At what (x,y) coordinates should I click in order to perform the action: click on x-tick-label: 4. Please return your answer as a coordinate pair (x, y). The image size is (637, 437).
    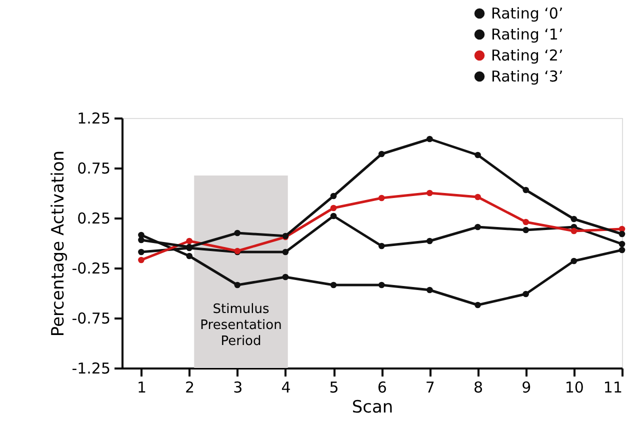
    Looking at the image, I should click on (286, 387).